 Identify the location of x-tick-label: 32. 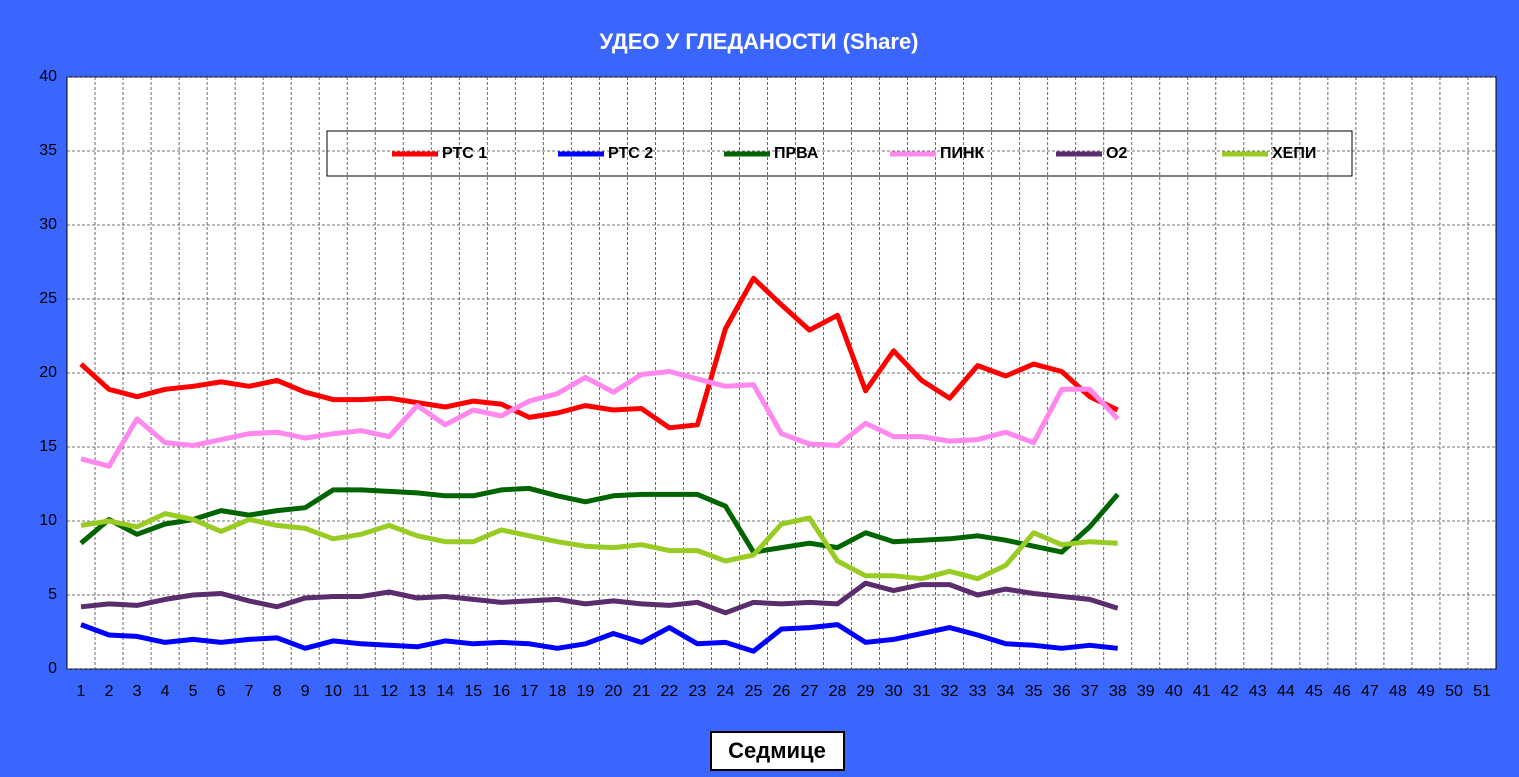
(950, 691).